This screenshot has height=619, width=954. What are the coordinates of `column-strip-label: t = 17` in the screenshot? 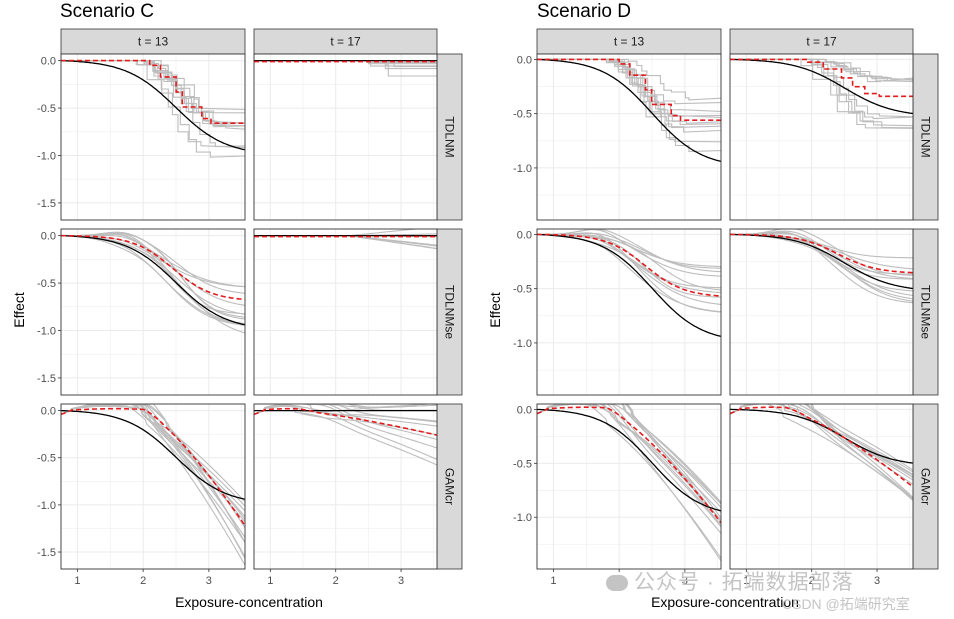 It's located at (345, 42).